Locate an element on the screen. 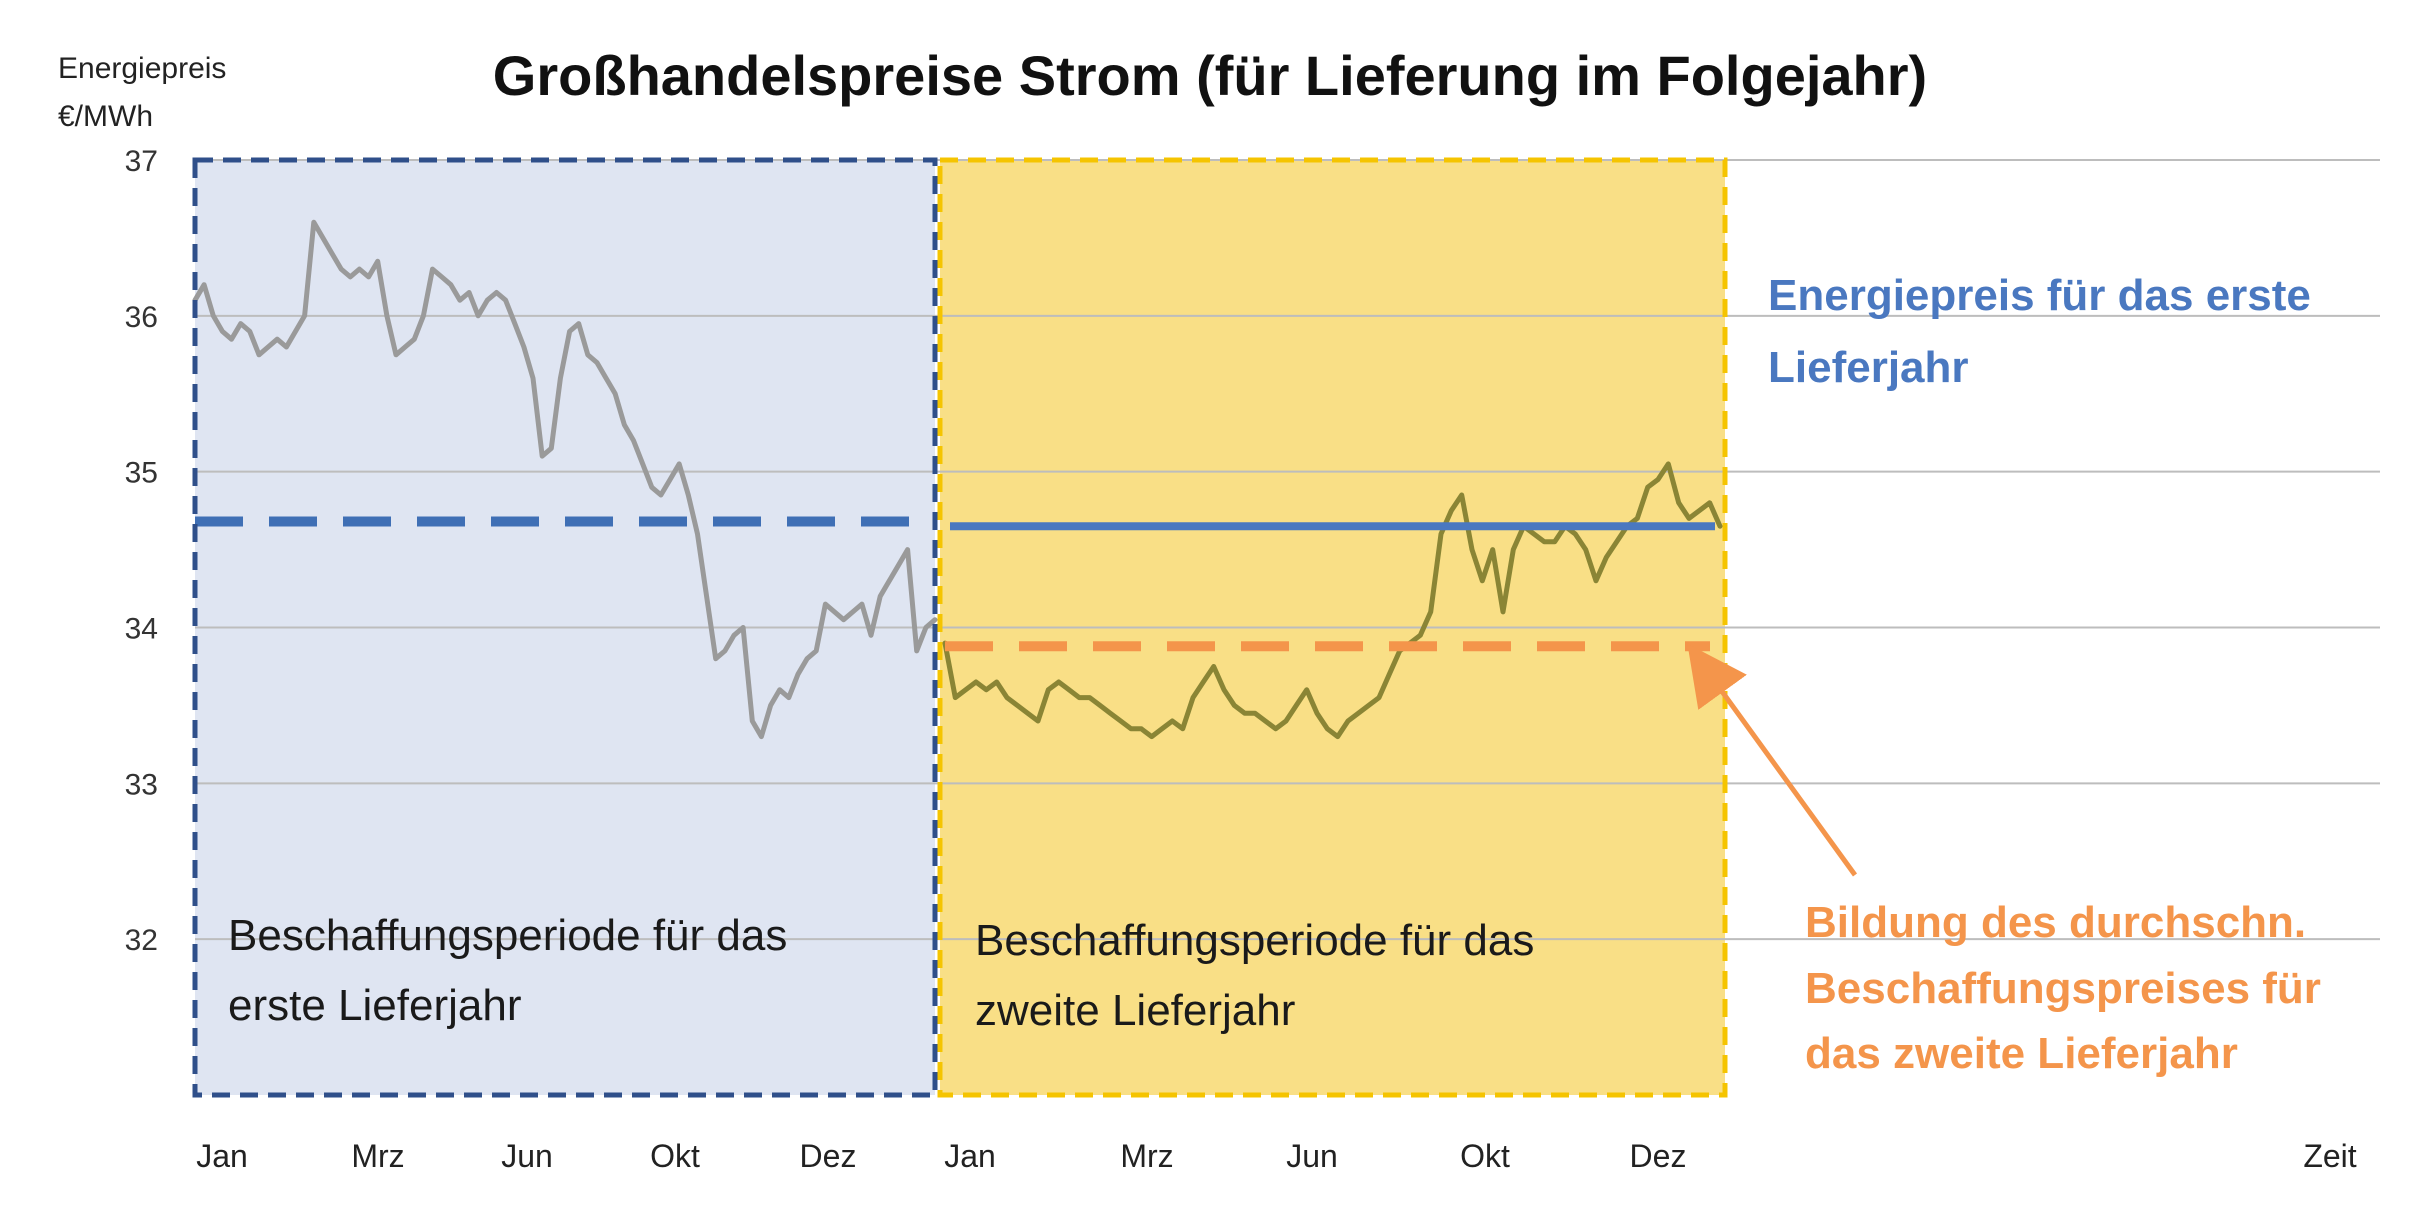 Image resolution: width=2426 pixels, height=1212 pixels. annotation-average-line-3: das zweite Lieferjahr is located at coordinates (2021, 1053).